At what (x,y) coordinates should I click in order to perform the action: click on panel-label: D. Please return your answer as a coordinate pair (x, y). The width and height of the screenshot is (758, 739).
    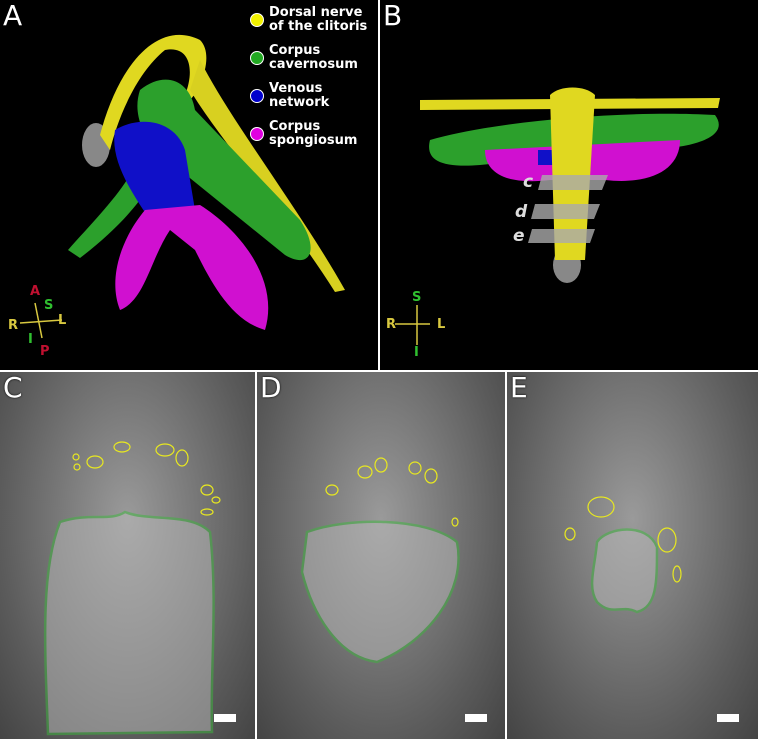
    Looking at the image, I should click on (271, 388).